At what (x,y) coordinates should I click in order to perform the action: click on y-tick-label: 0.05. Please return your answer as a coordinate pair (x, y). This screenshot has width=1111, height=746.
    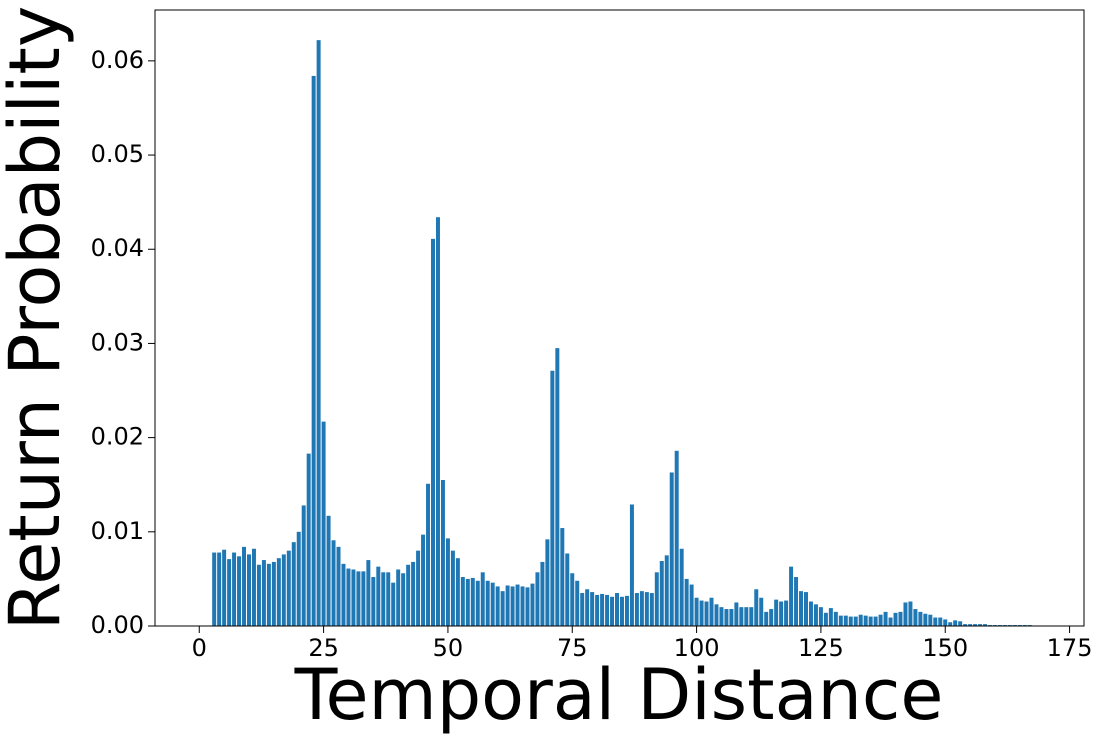
    Looking at the image, I should click on (117, 154).